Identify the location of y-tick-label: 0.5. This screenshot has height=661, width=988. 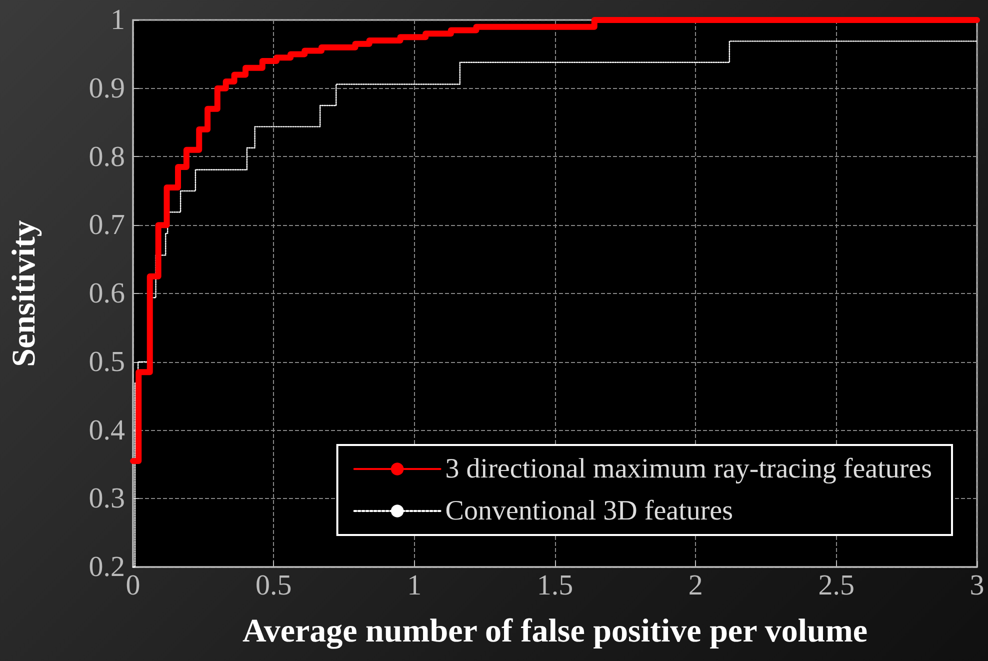
(106, 362).